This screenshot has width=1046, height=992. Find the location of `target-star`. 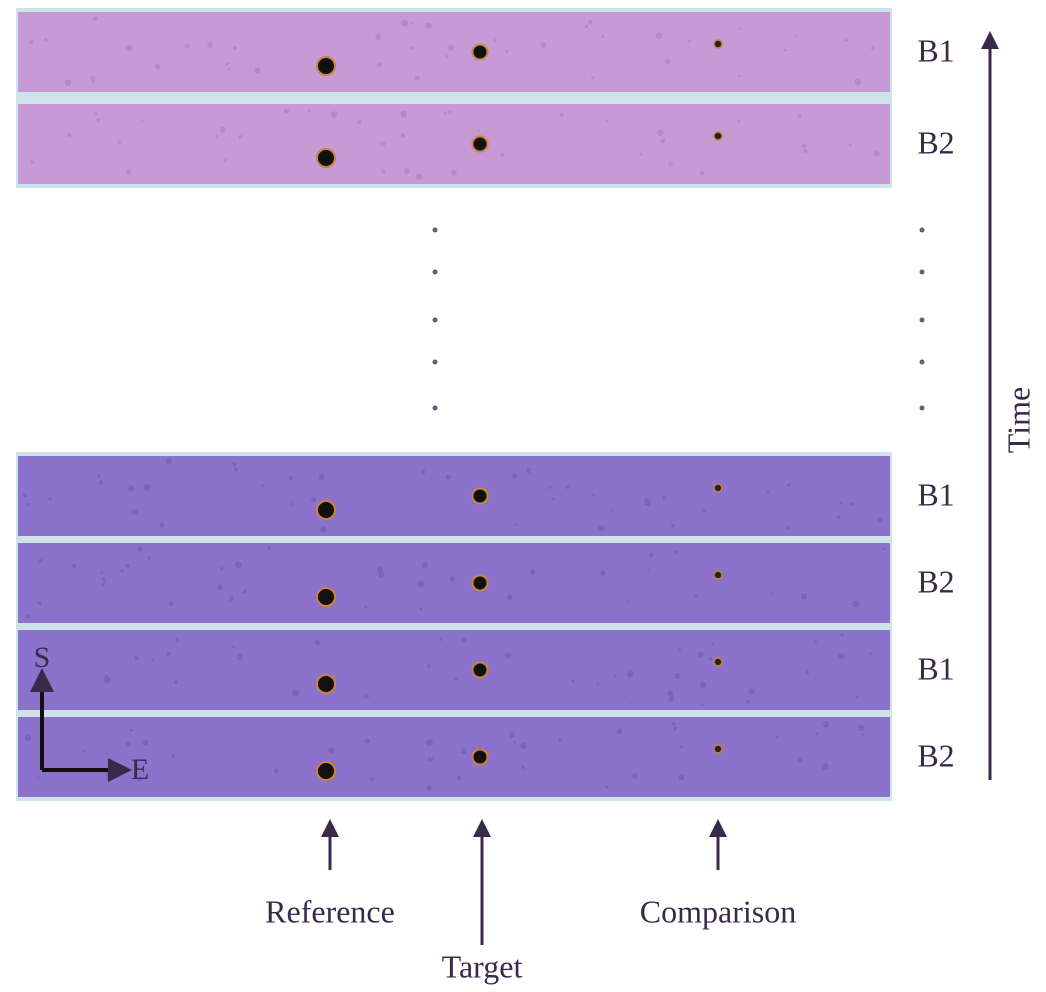

target-star is located at coordinates (480, 670).